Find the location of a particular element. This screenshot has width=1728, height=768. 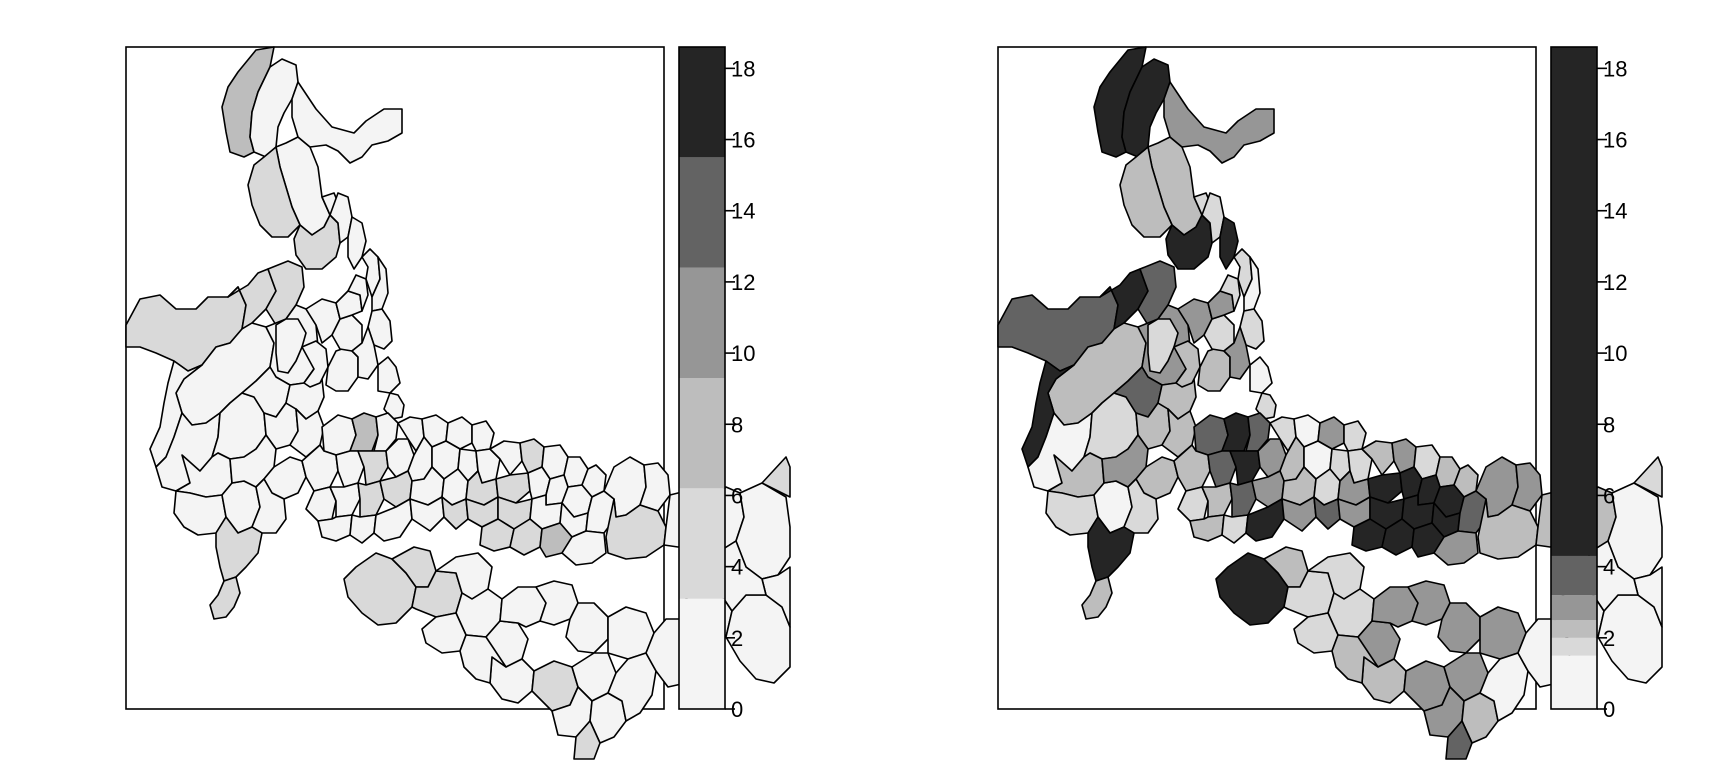

color-legend-right: 0 2 4 6 8 10 12 14 16 18 is located at coordinates (1588, 384).